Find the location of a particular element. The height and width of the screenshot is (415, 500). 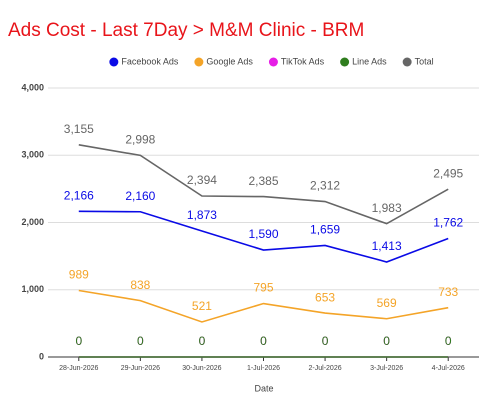

data-label: 989 is located at coordinates (79, 275).